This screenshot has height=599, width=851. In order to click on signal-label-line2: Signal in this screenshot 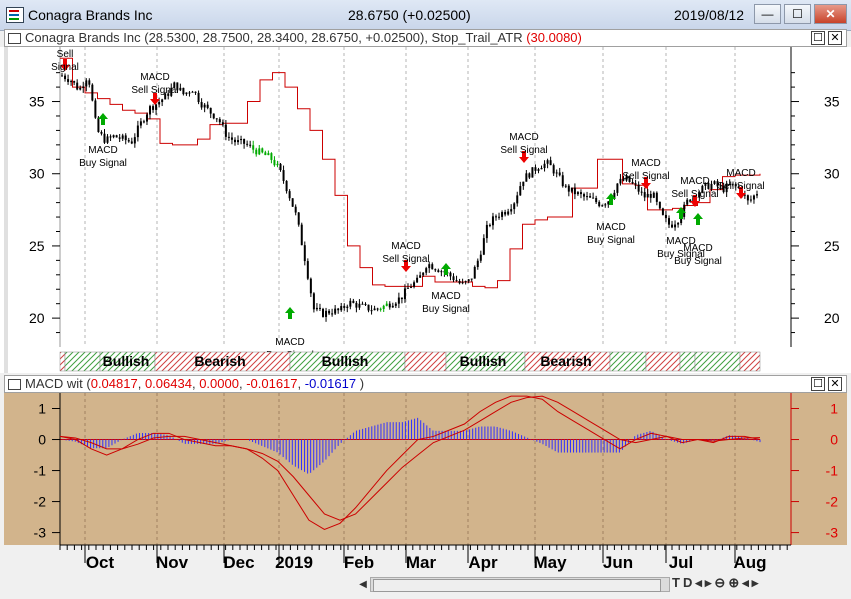, I will do `click(65, 67)`.